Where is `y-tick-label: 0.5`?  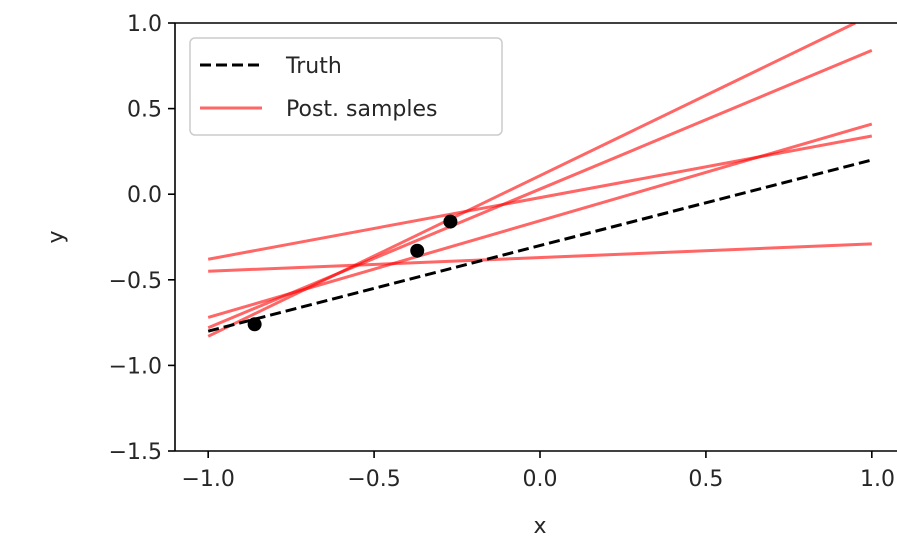 y-tick-label: 0.5 is located at coordinates (144, 110).